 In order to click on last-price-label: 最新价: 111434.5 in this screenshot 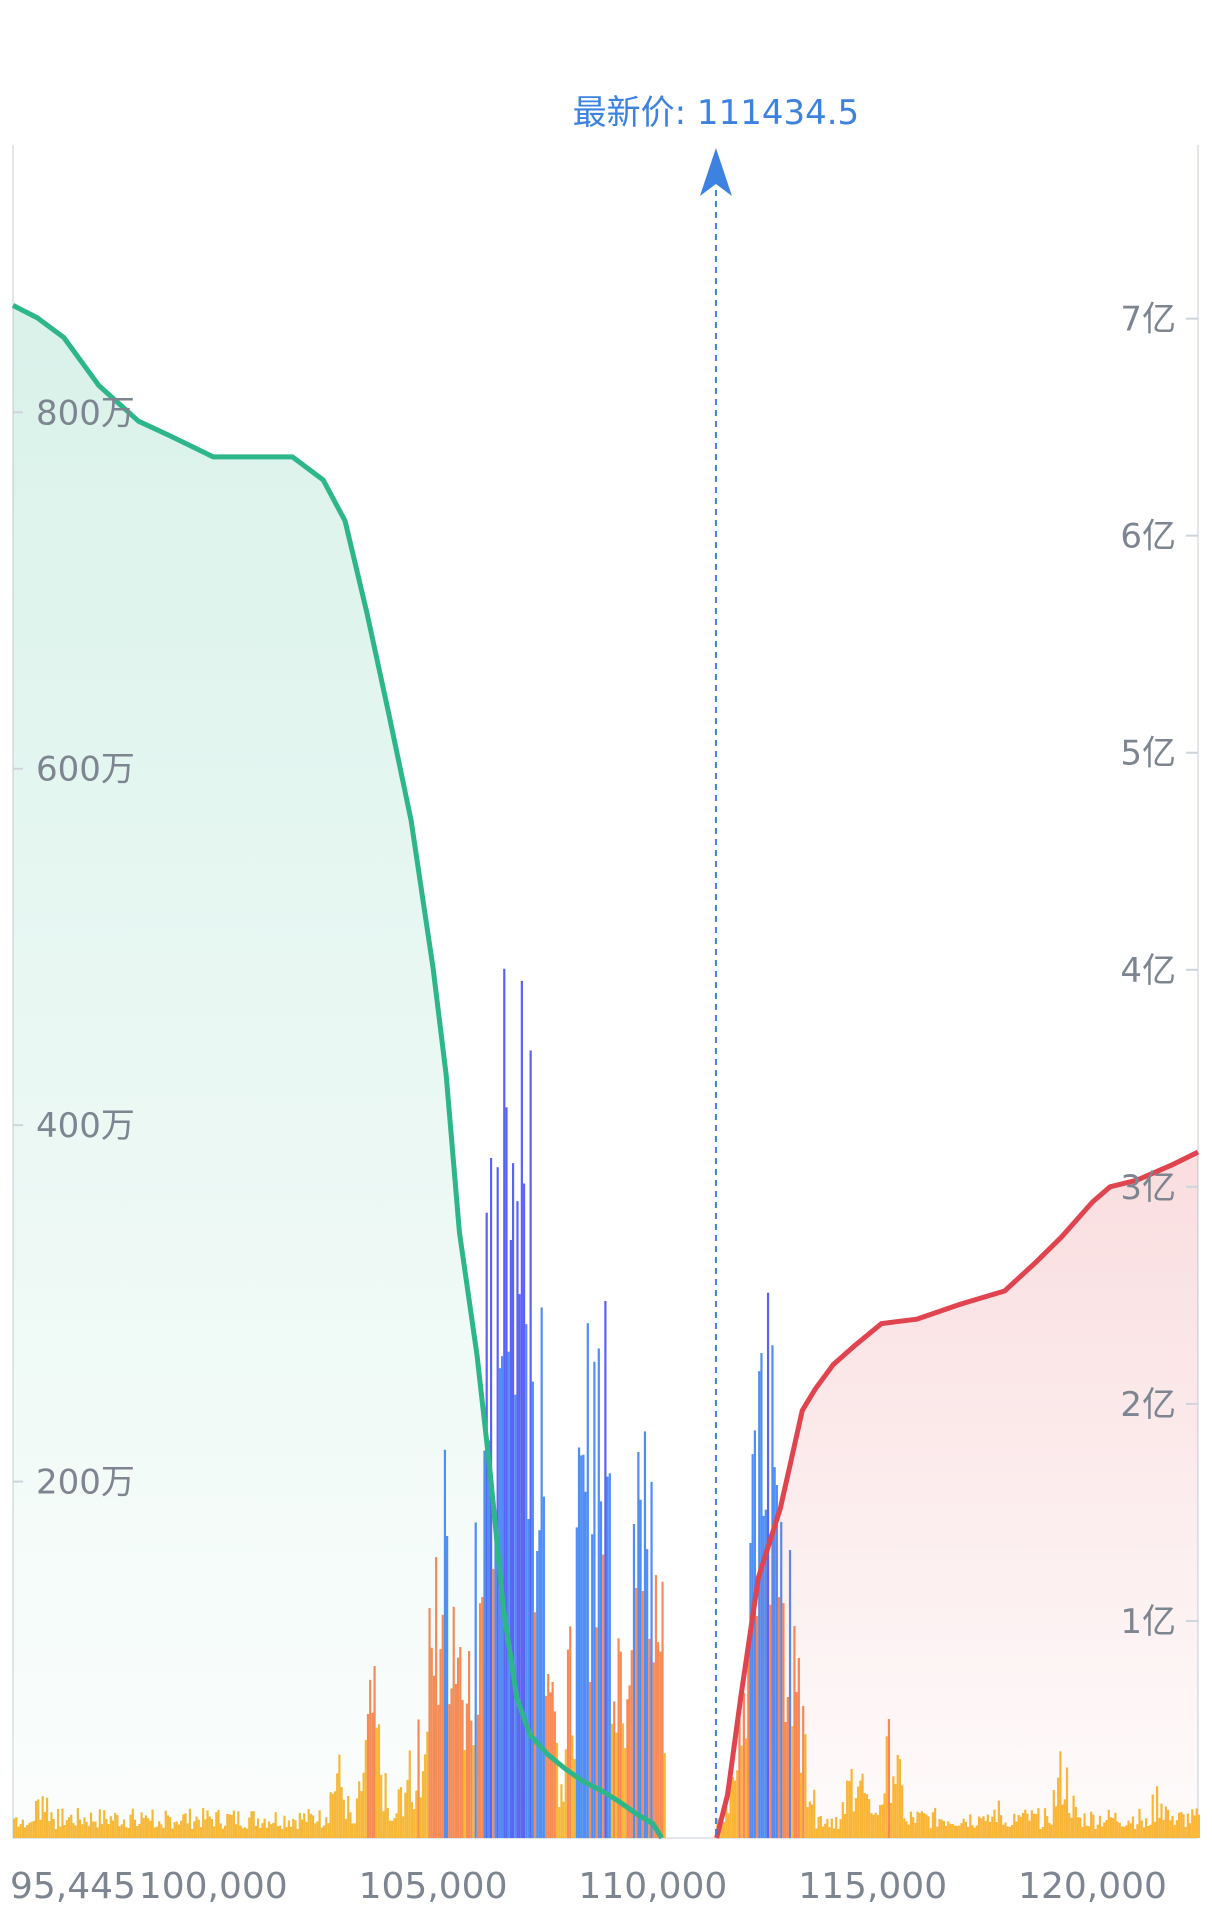, I will do `click(716, 113)`.